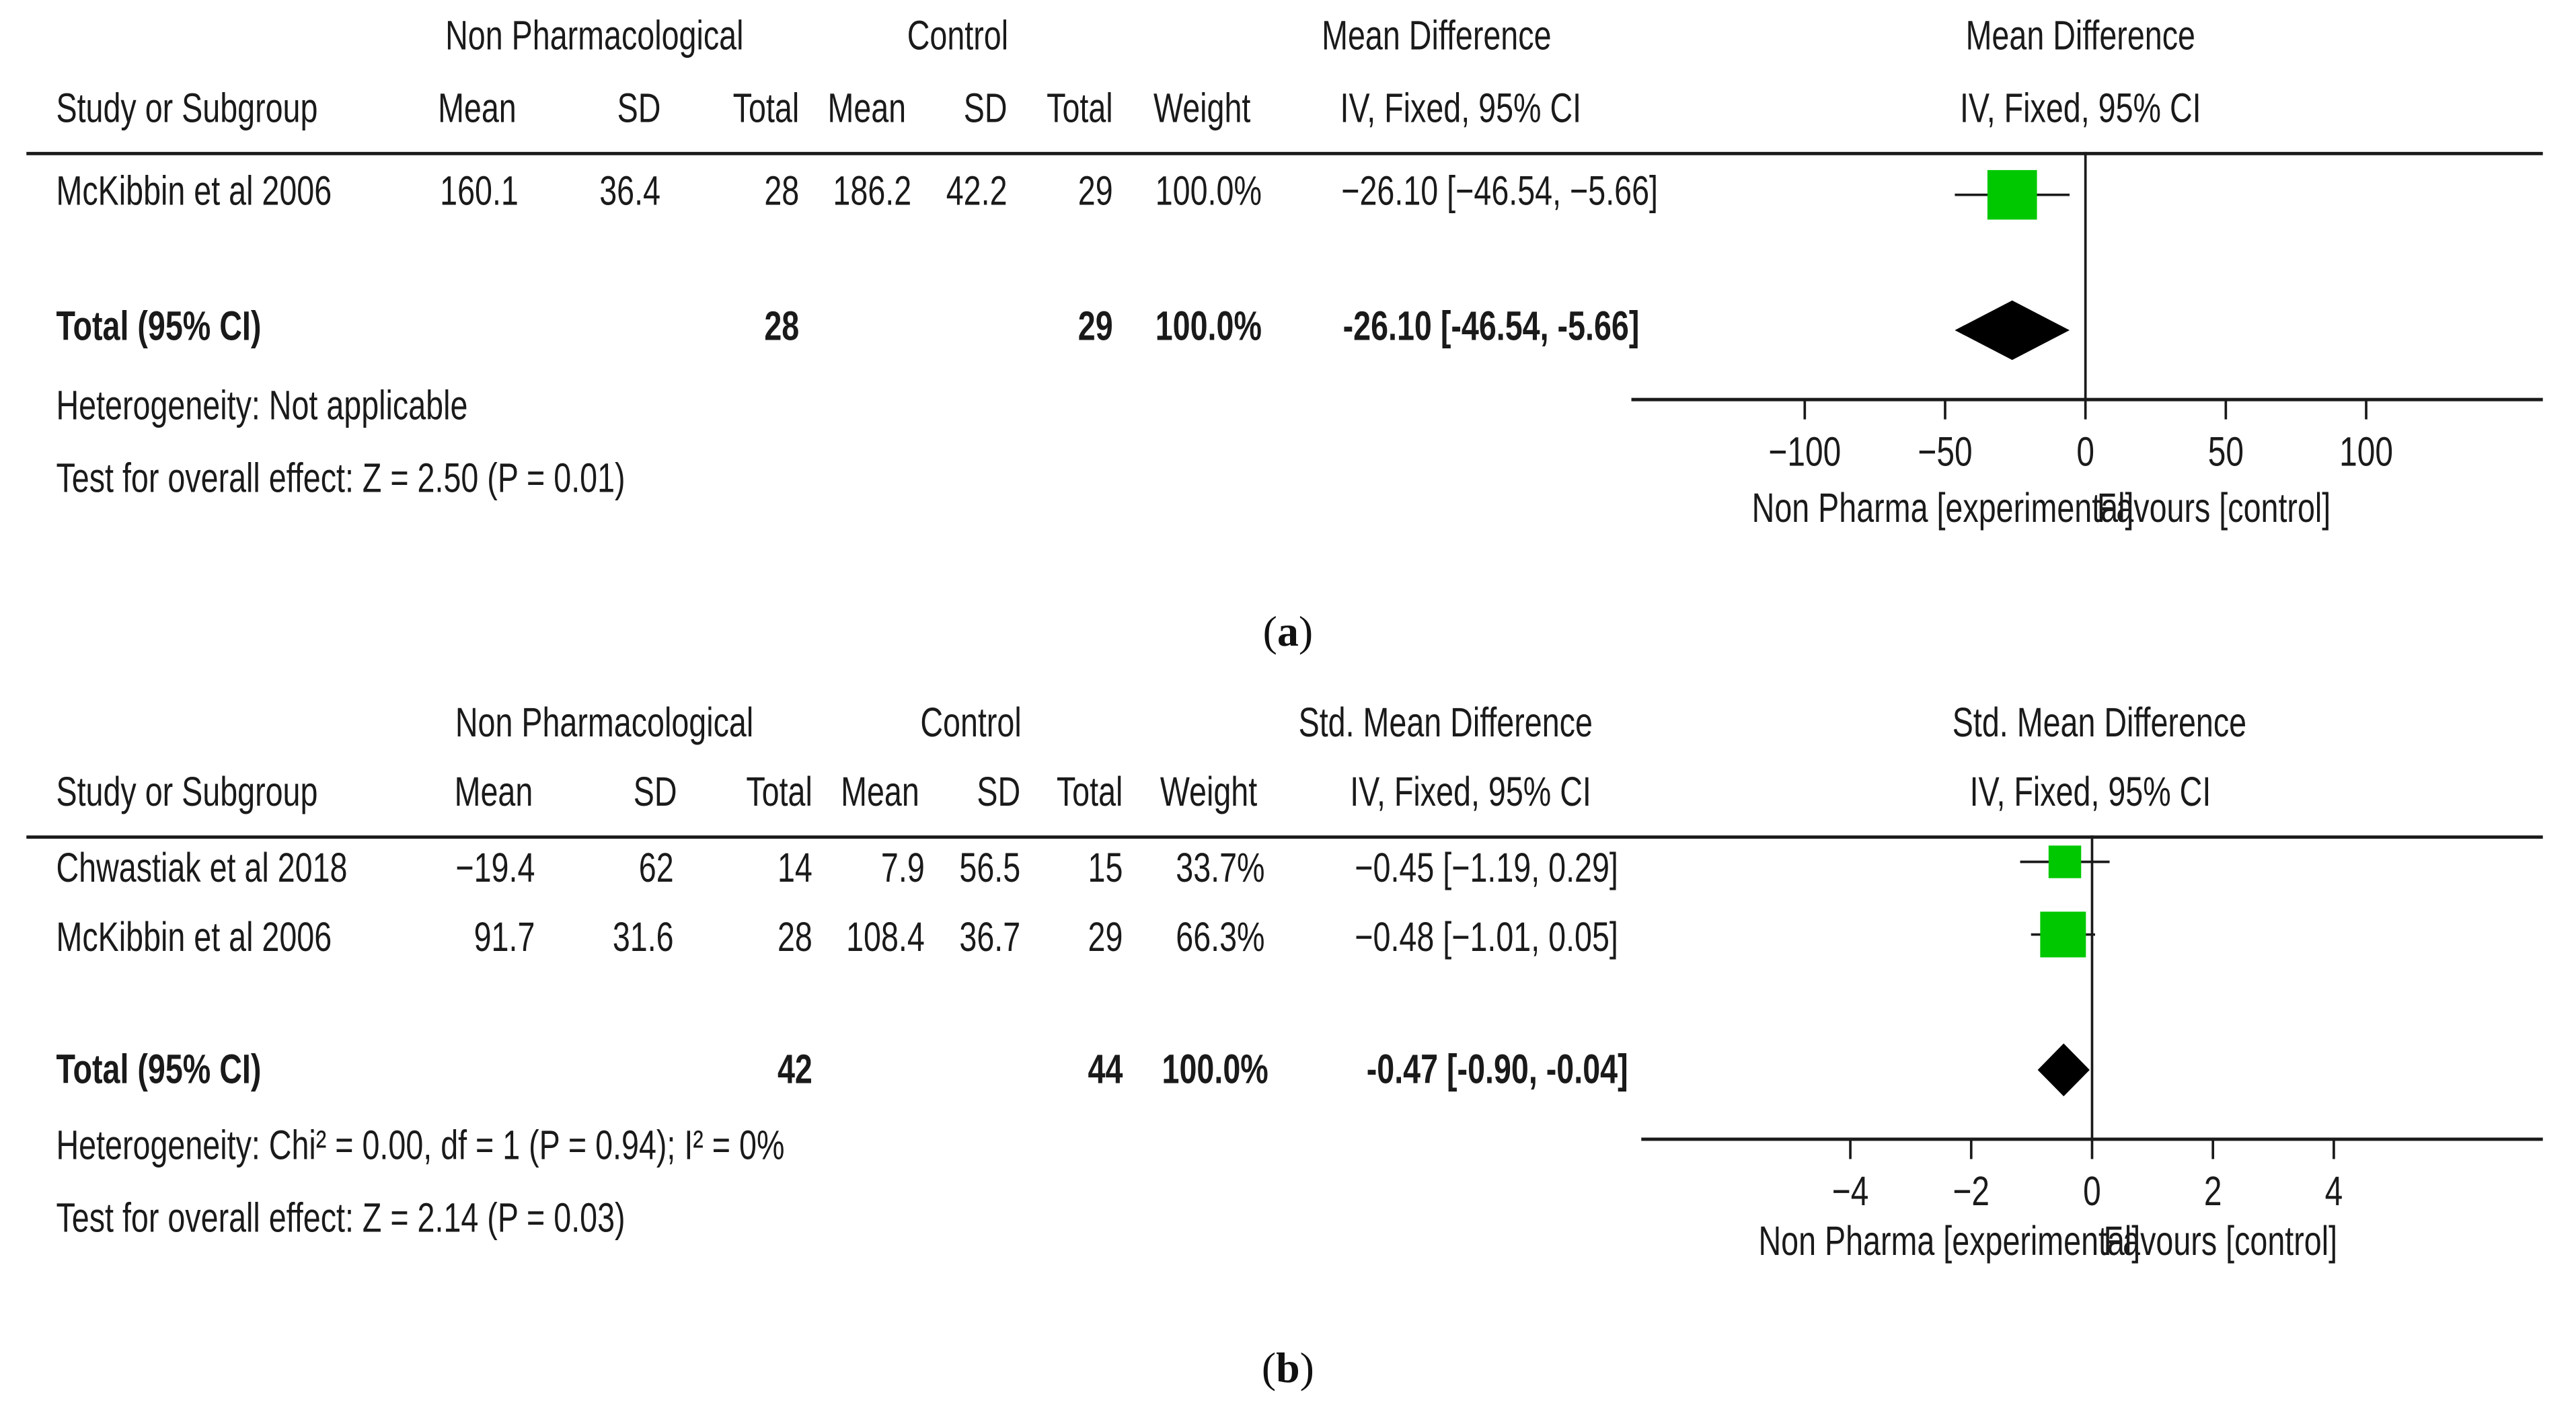 The image size is (2576, 1413). Describe the element at coordinates (656, 868) in the screenshot. I see `exp-sd: 62` at that location.